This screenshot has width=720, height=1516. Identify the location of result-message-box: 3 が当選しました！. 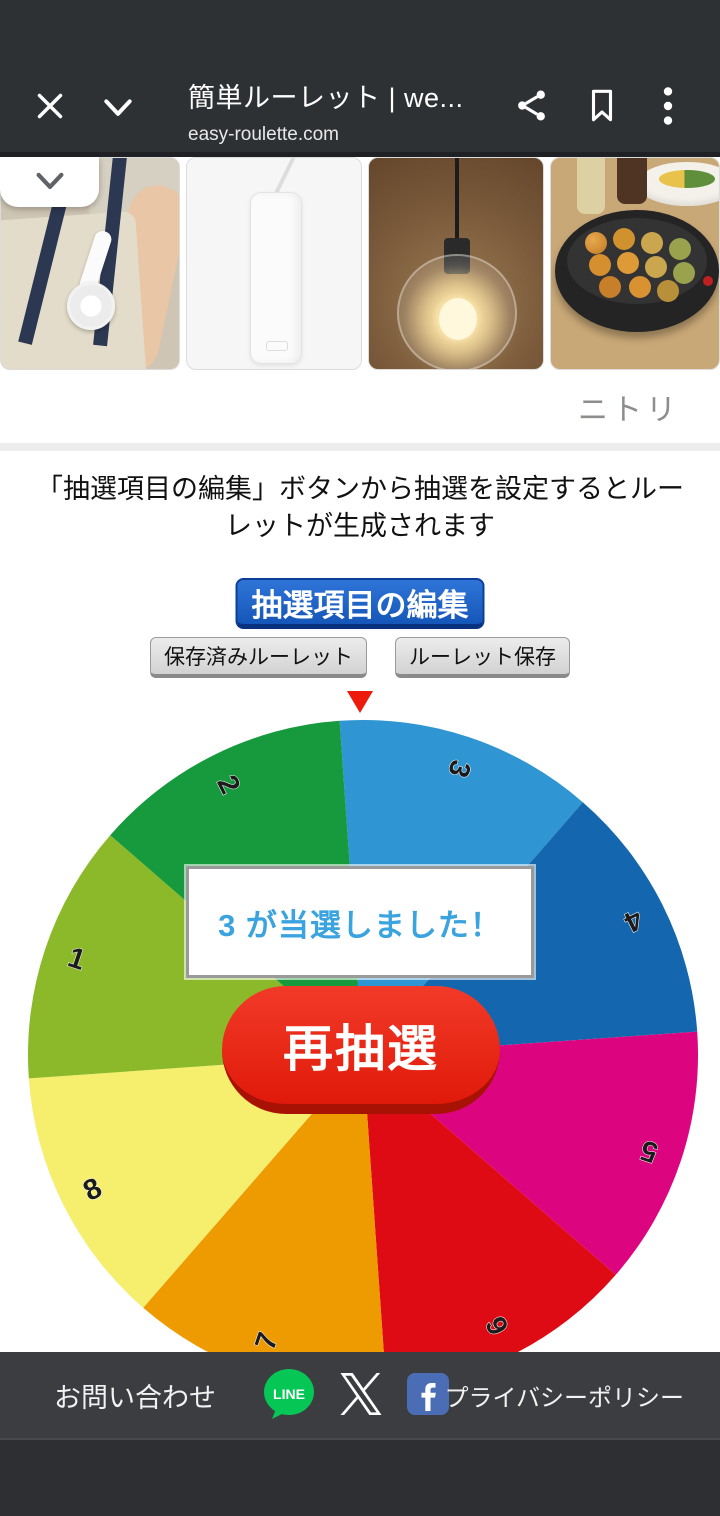
(360, 922).